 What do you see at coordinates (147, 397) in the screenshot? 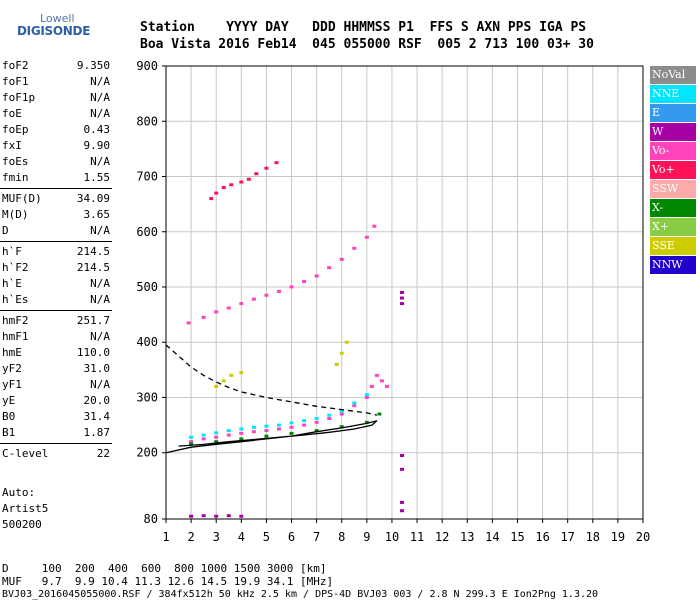
I see `y-tick-label: 300` at bounding box center [147, 397].